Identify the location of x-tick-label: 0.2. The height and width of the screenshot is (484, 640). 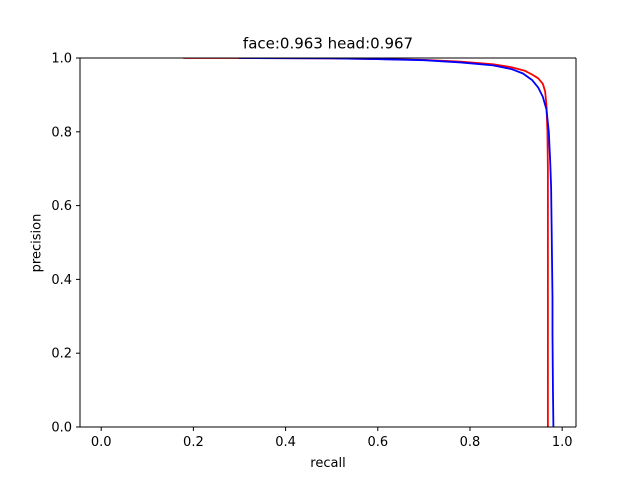
(193, 442).